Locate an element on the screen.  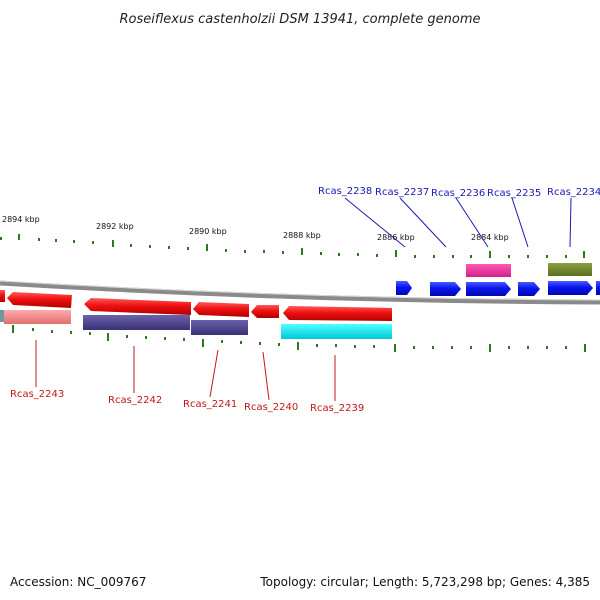
gene-edge-left is located at coordinates (2, 296).